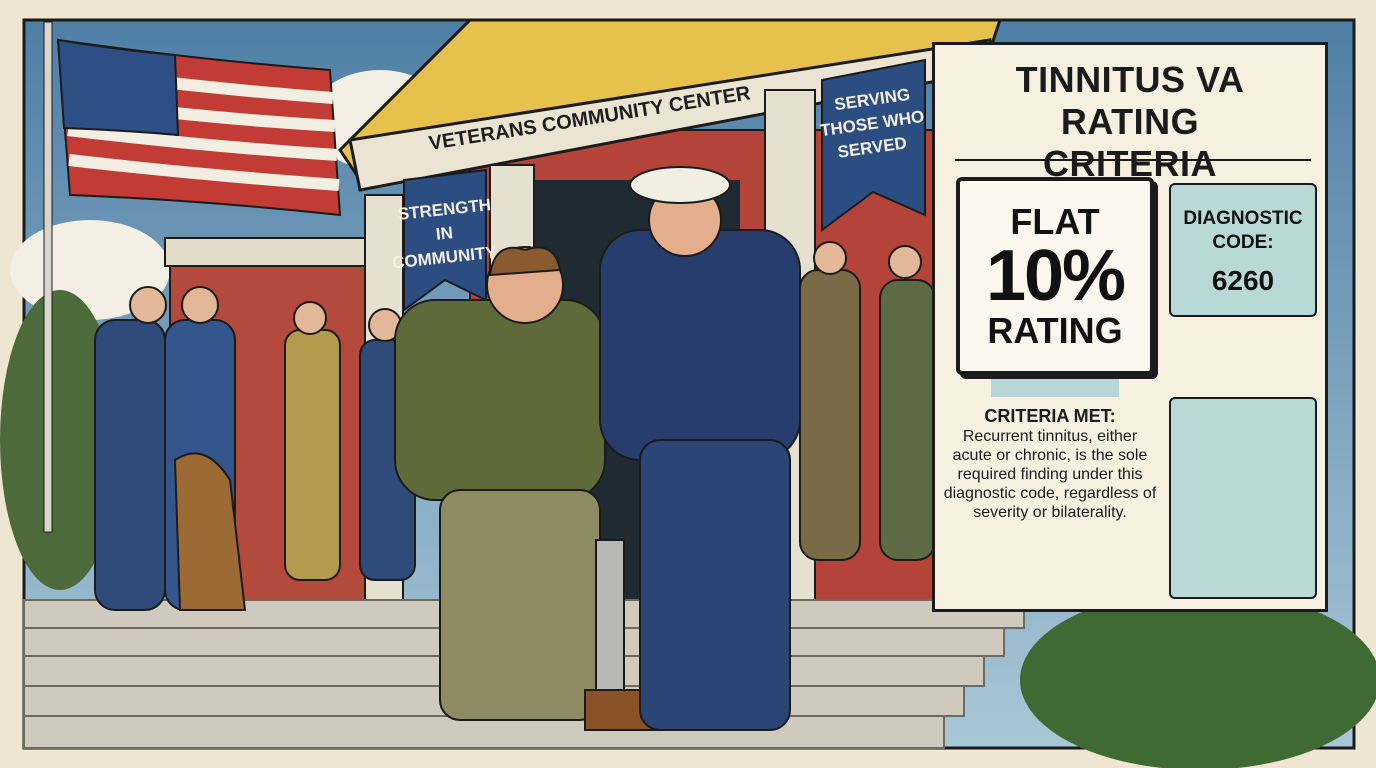 The width and height of the screenshot is (1376, 768). What do you see at coordinates (1055, 221) in the screenshot?
I see `rating-line: FLAT` at bounding box center [1055, 221].